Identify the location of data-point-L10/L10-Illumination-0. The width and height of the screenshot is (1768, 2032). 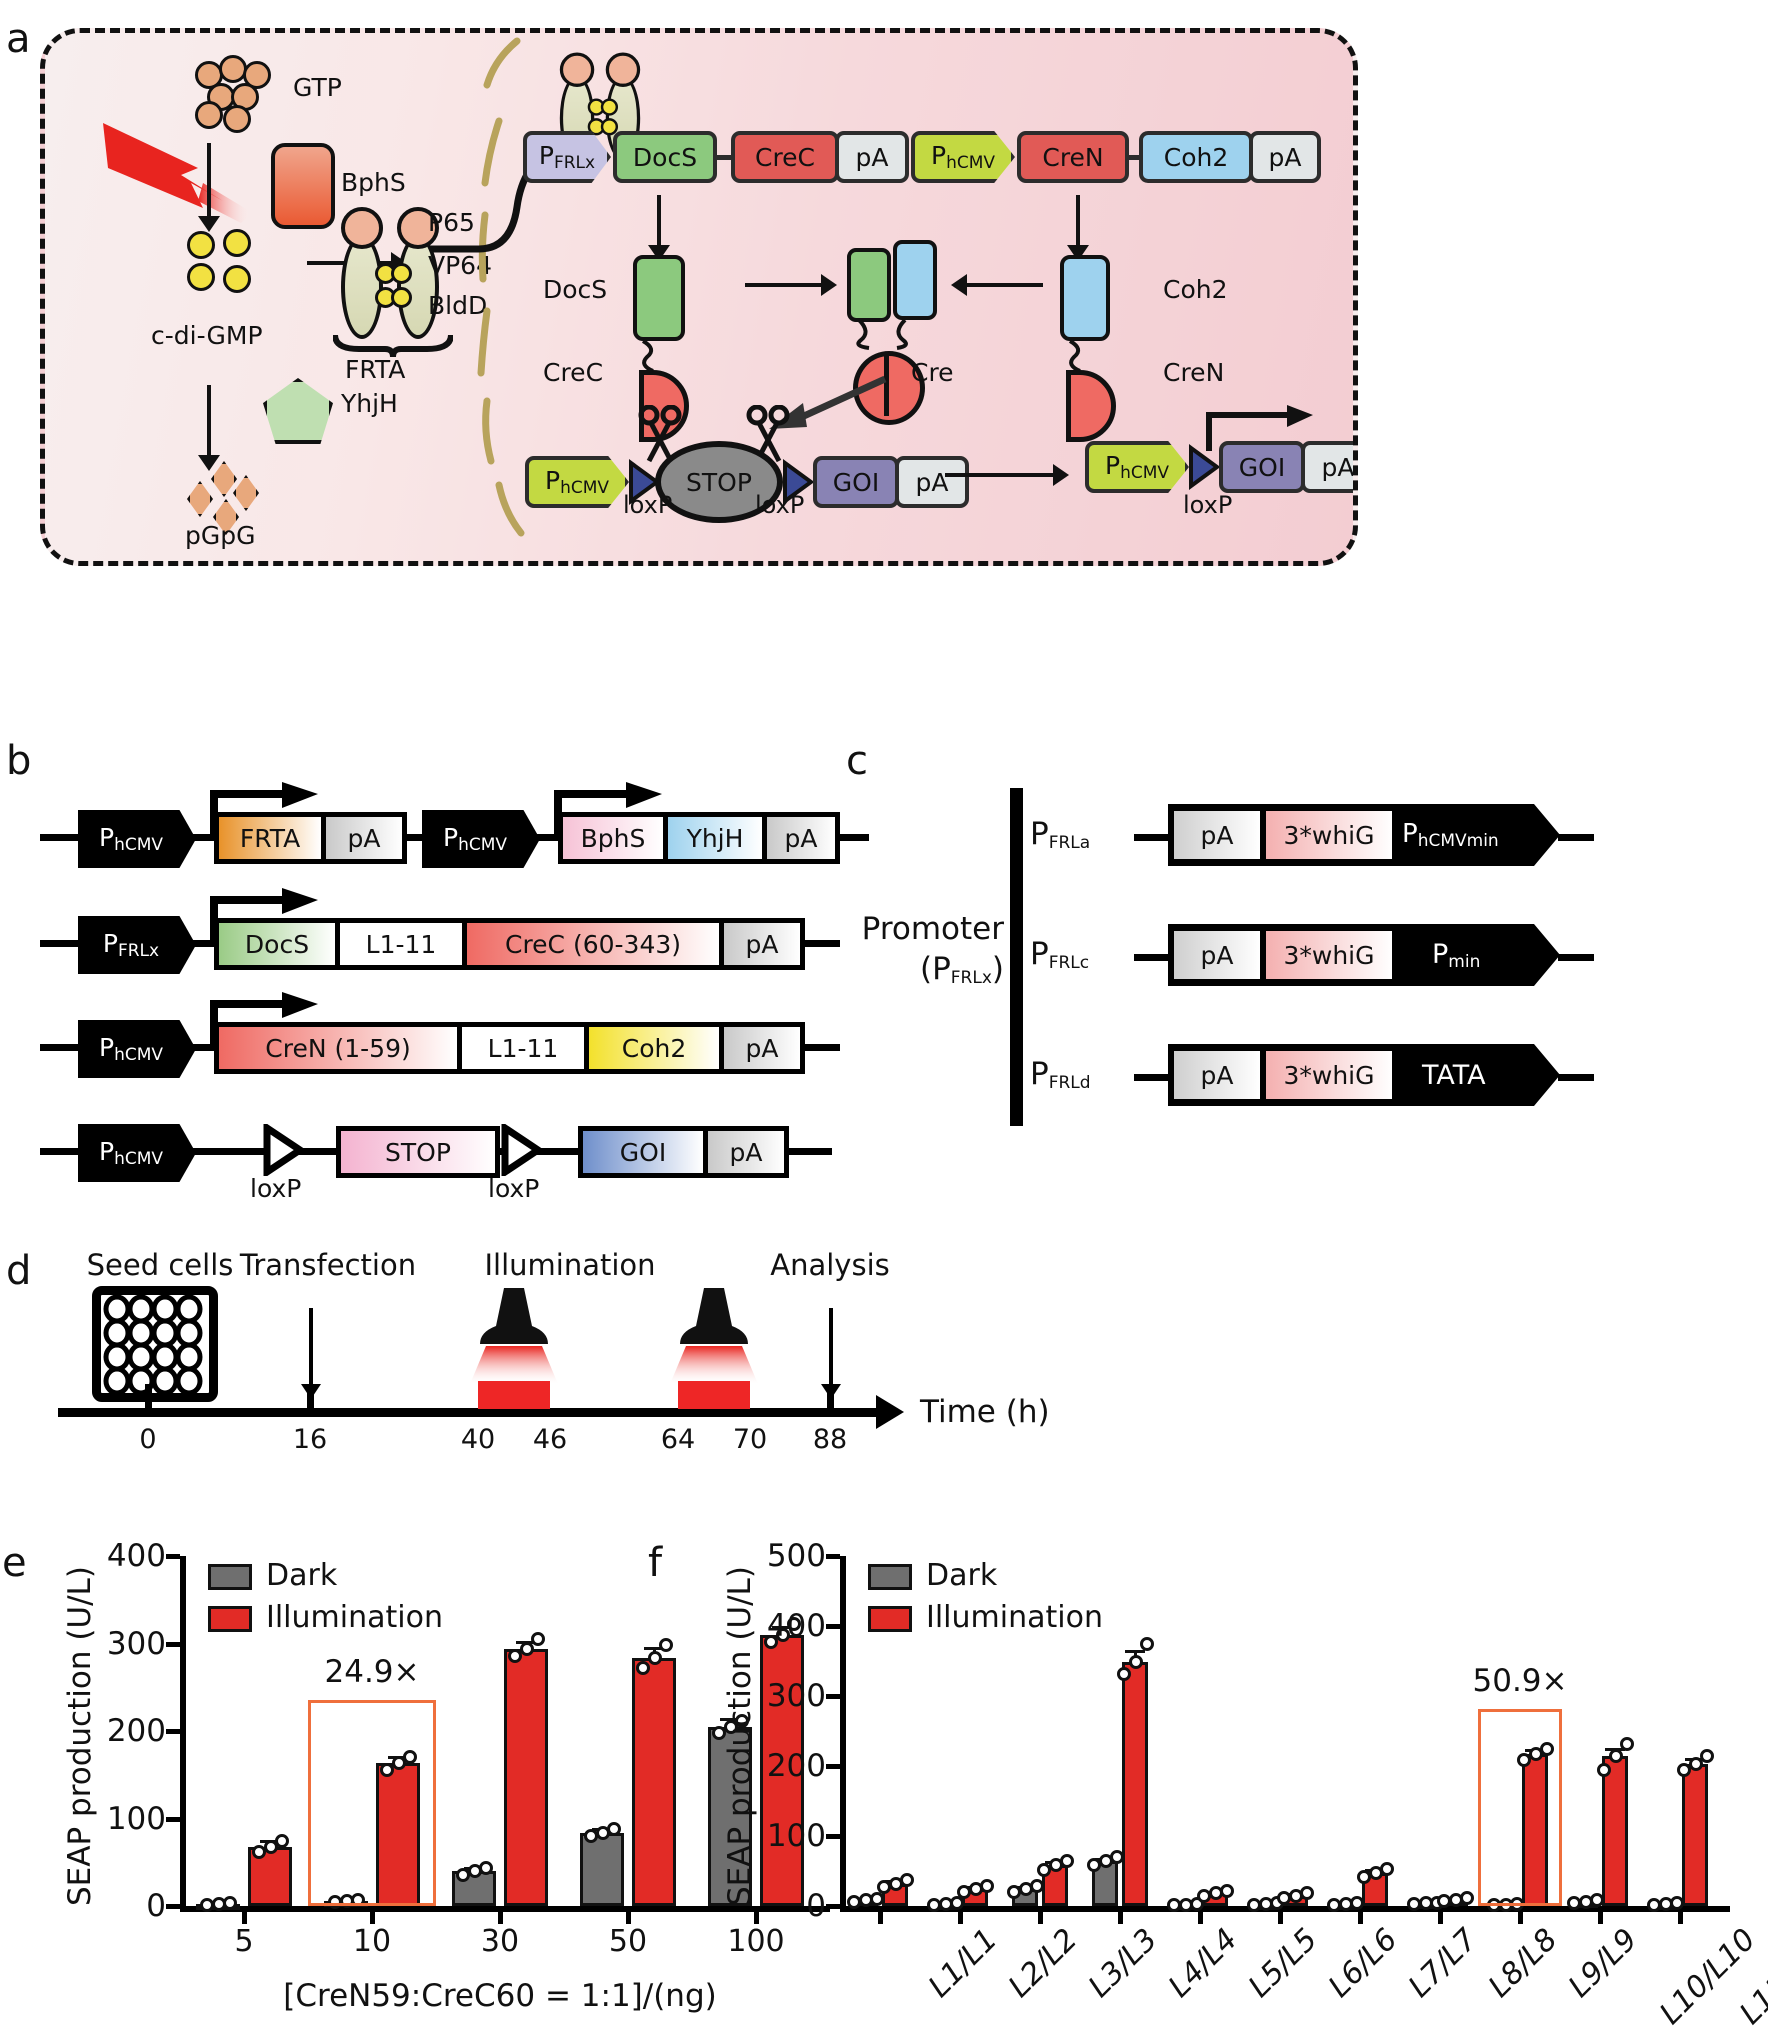
(1604, 1769).